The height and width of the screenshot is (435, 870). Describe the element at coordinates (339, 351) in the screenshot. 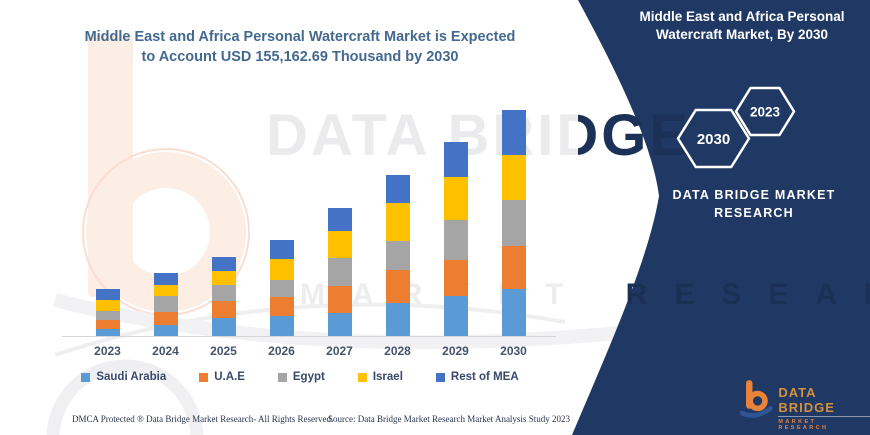

I see `x-axis-label-2027: 2027` at that location.